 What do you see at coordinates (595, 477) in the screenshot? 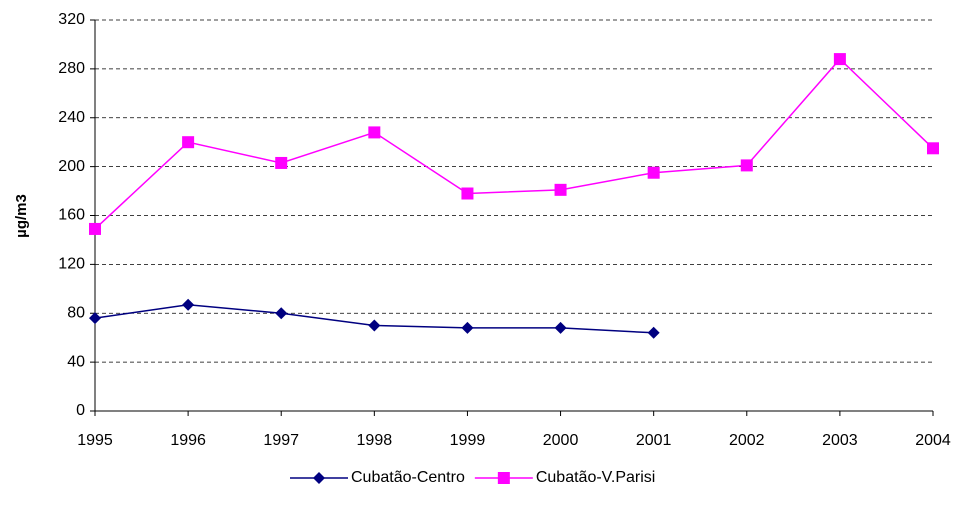
I see `legend-label: Cubatão-V.Parisi` at bounding box center [595, 477].